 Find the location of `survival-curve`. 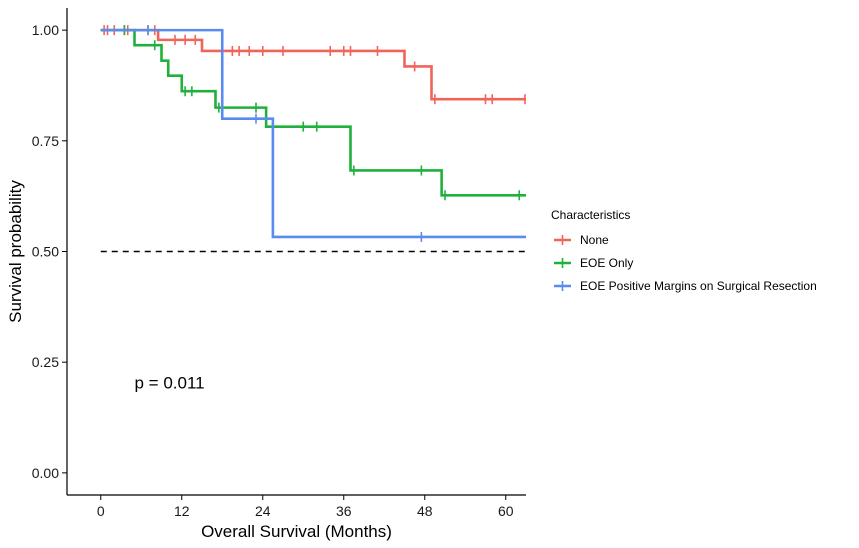

survival-curve is located at coordinates (313, 64).